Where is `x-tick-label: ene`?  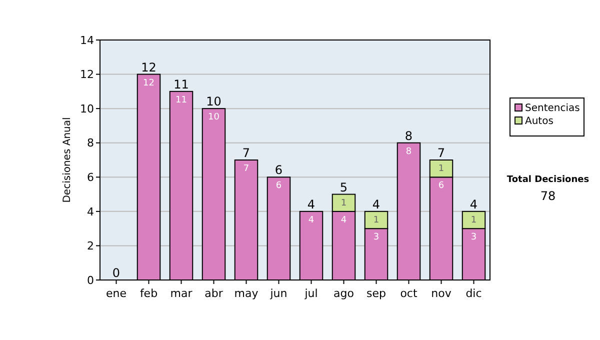 x-tick-label: ene is located at coordinates (116, 293).